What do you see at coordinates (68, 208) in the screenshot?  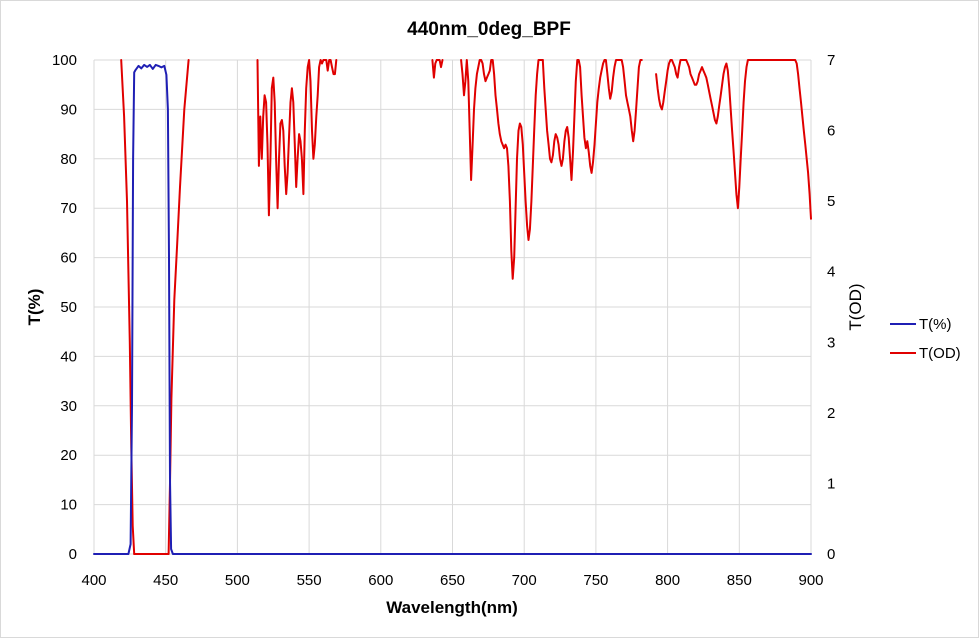 I see `y-tick-label: 70` at bounding box center [68, 208].